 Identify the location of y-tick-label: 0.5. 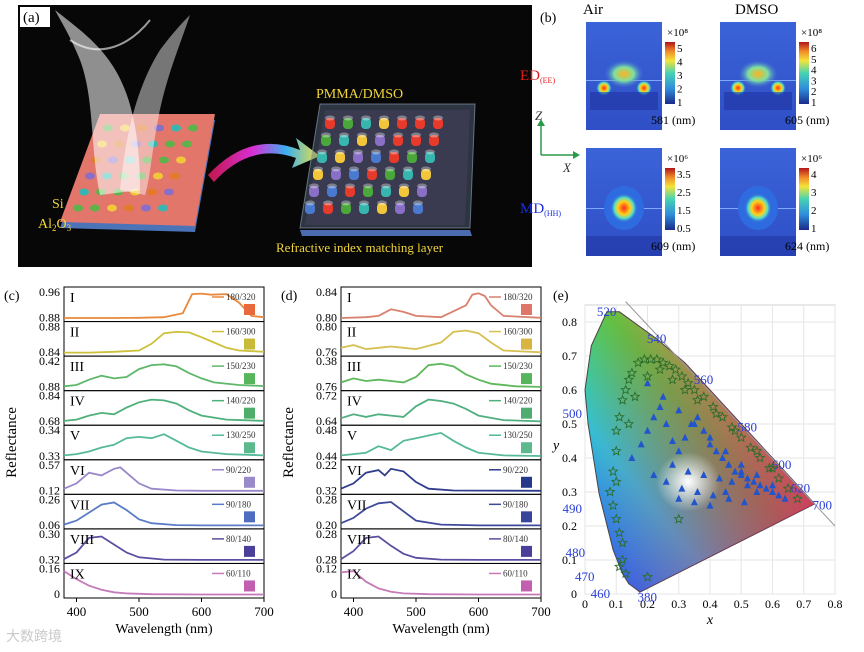
(569, 424).